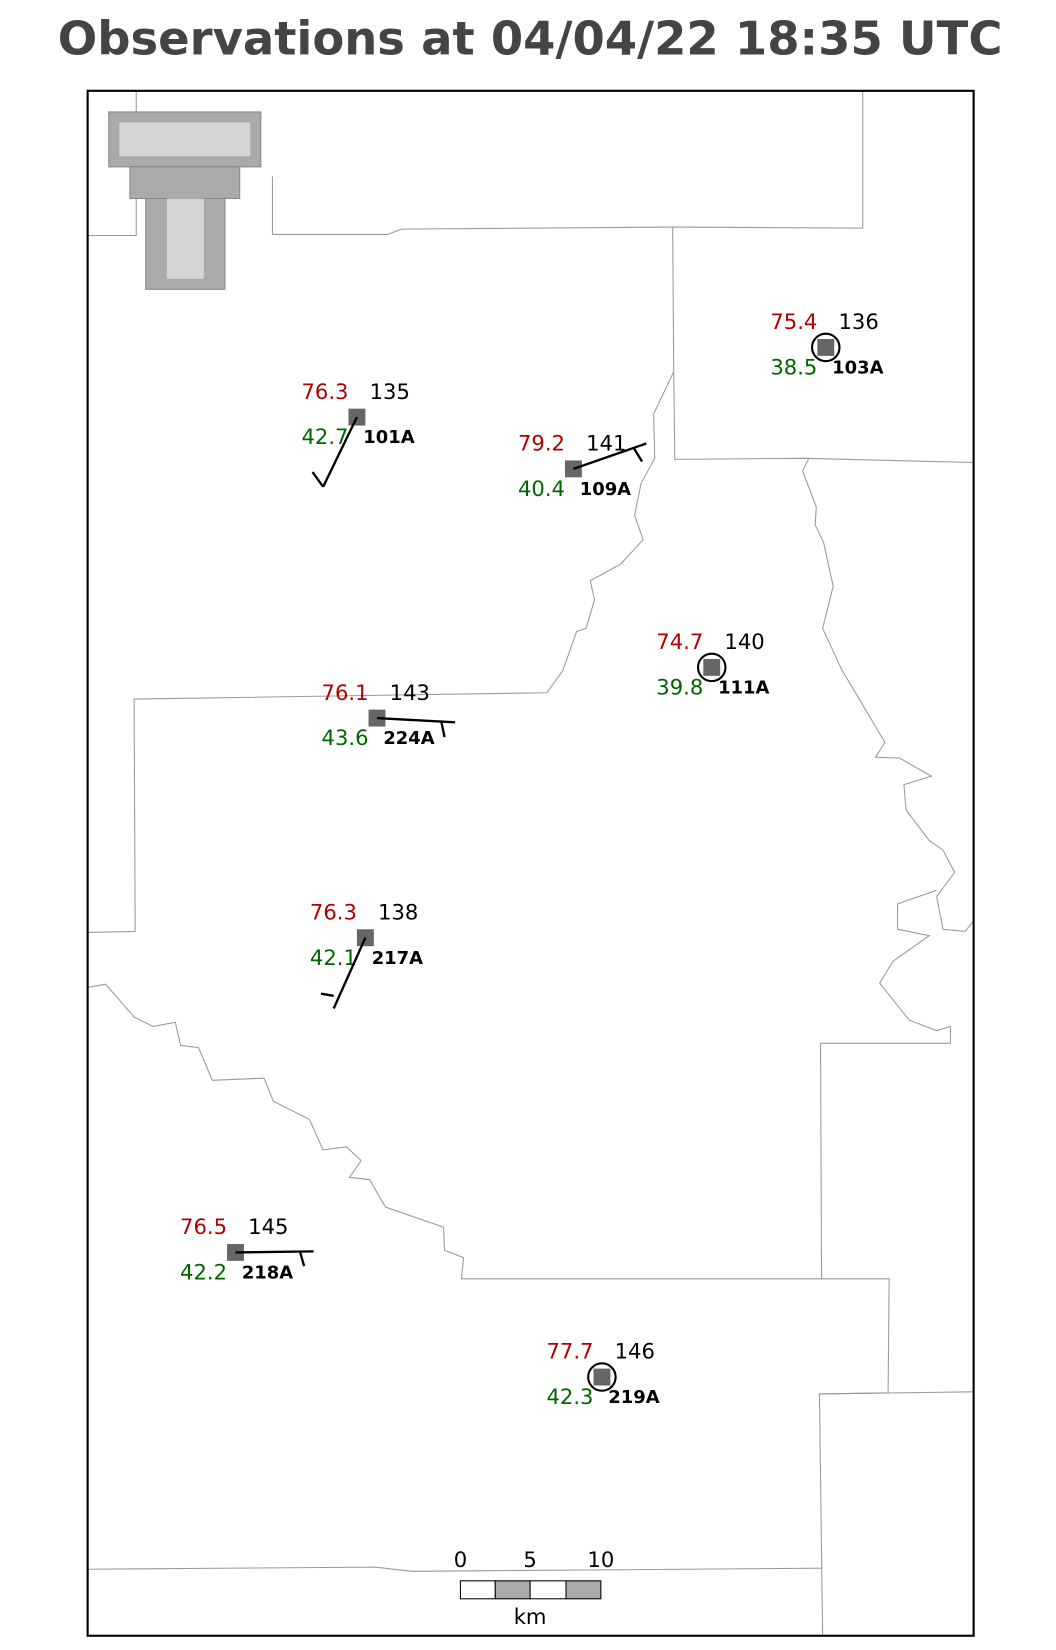 This screenshot has height=1650, width=1056. I want to click on station: 79.2 141 40.4 109A, so click(574, 466).